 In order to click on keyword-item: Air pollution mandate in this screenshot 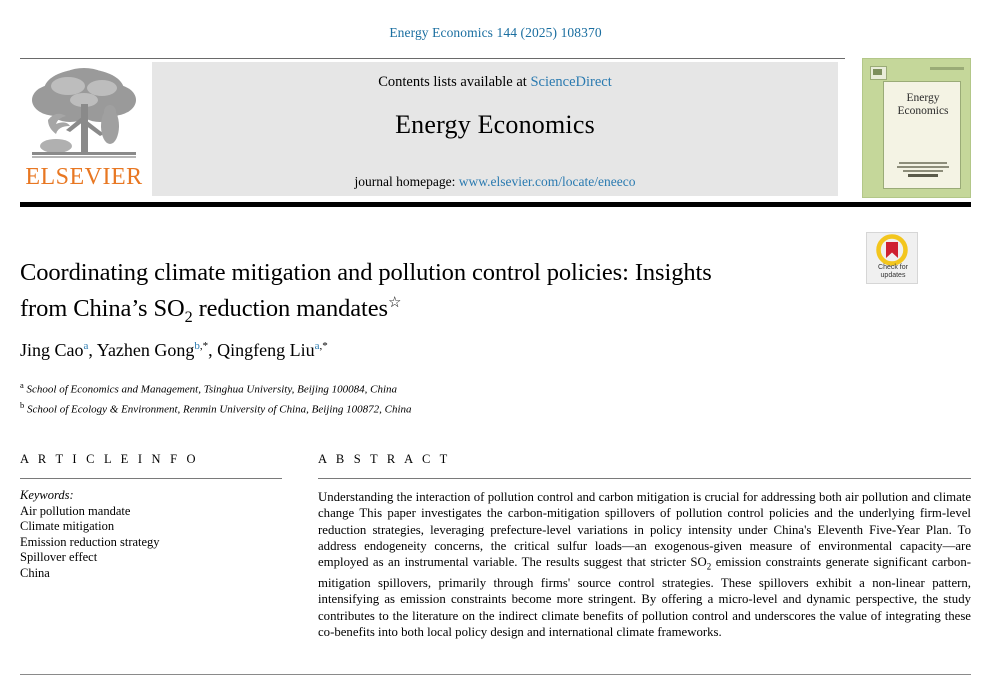, I will do `click(75, 510)`.